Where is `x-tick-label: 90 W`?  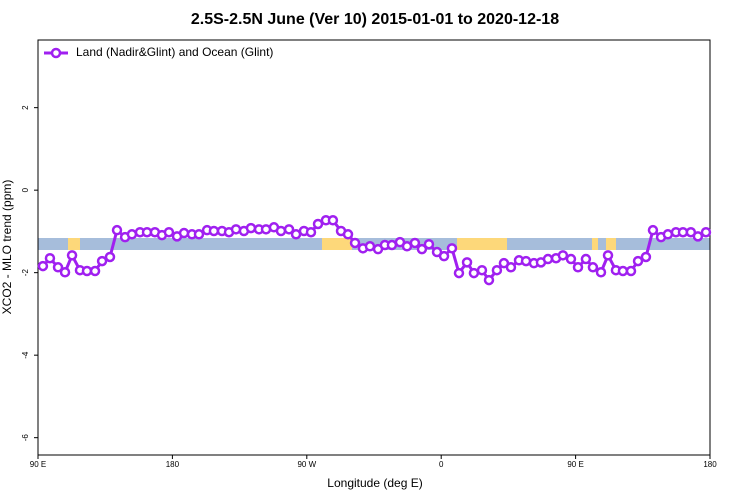
x-tick-label: 90 W is located at coordinates (306, 464).